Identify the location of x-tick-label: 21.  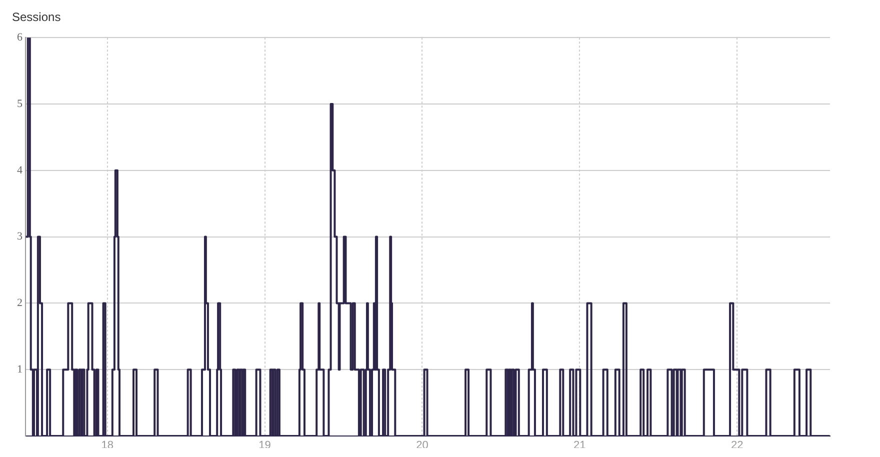
(580, 445).